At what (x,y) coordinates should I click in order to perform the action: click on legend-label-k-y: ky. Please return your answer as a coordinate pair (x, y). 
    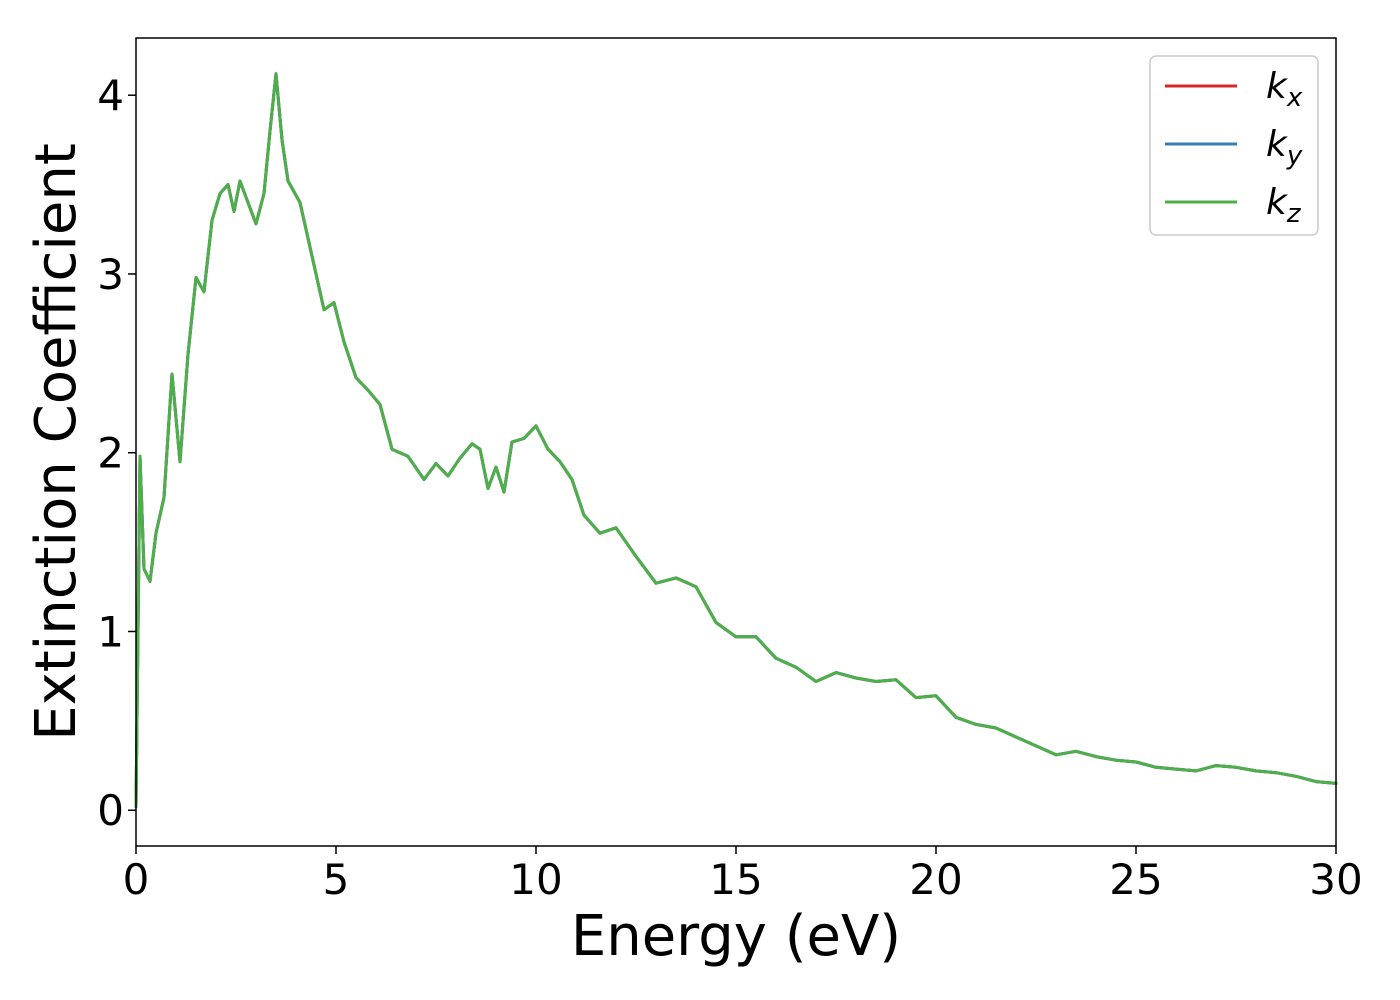
    Looking at the image, I should click on (1284, 147).